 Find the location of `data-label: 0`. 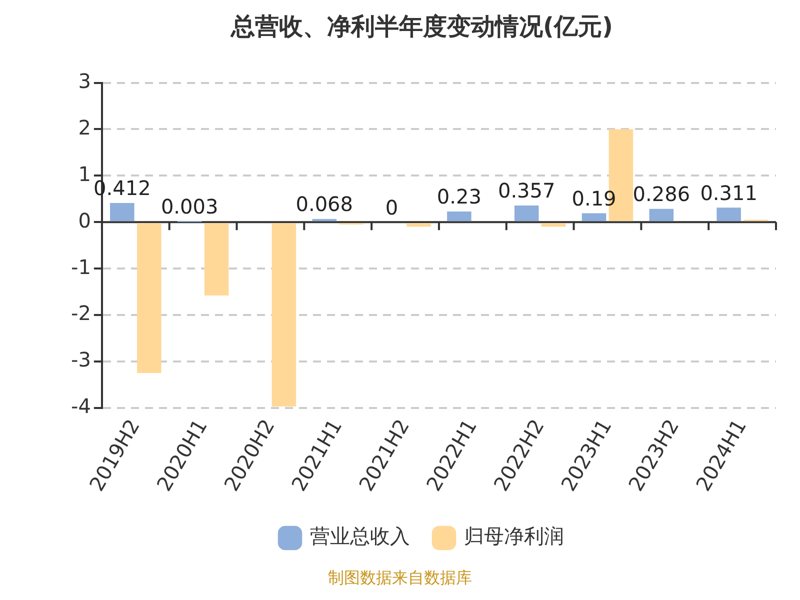

data-label: 0 is located at coordinates (391, 207).